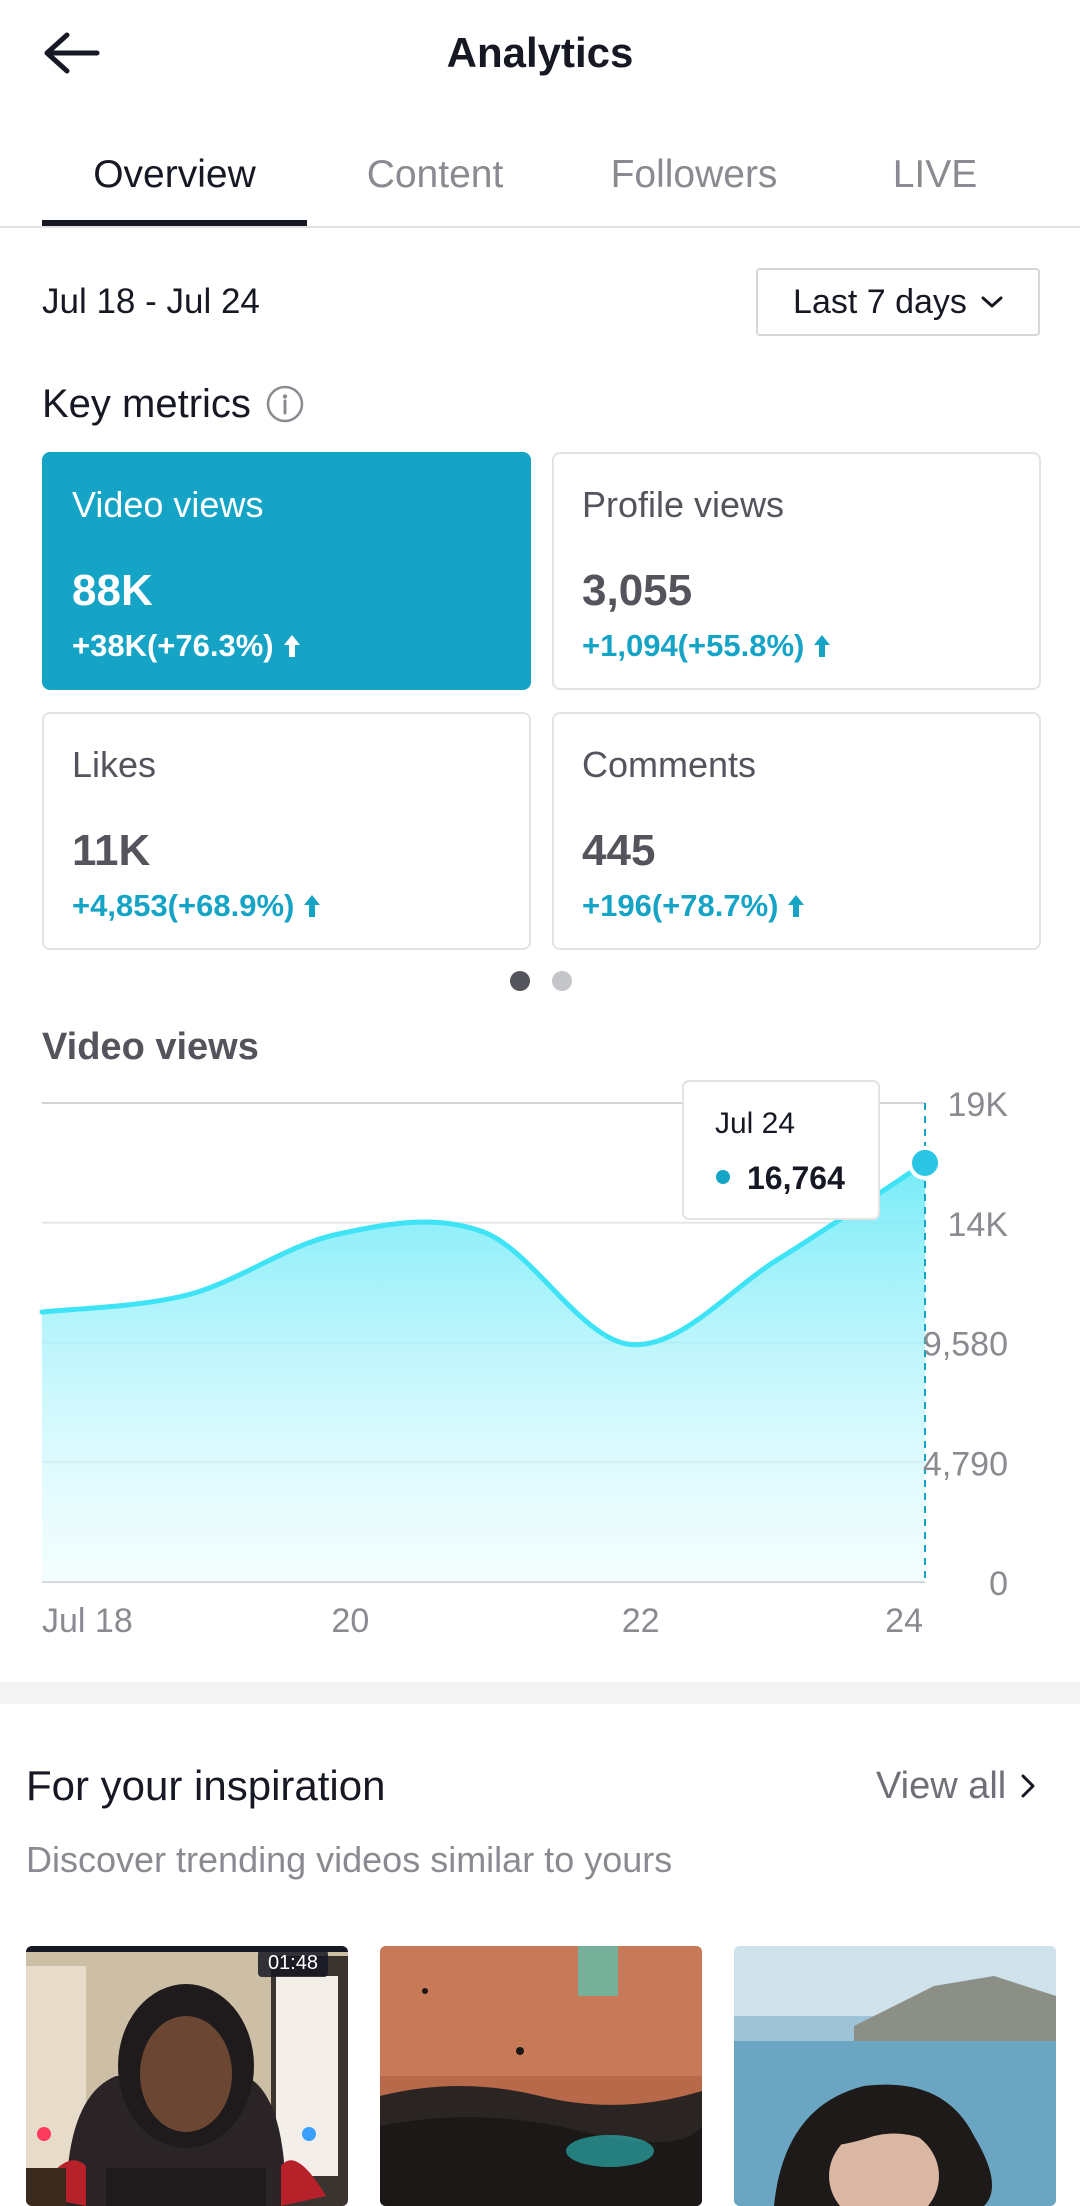  Describe the element at coordinates (540, 1693) in the screenshot. I see `section-divider` at that location.